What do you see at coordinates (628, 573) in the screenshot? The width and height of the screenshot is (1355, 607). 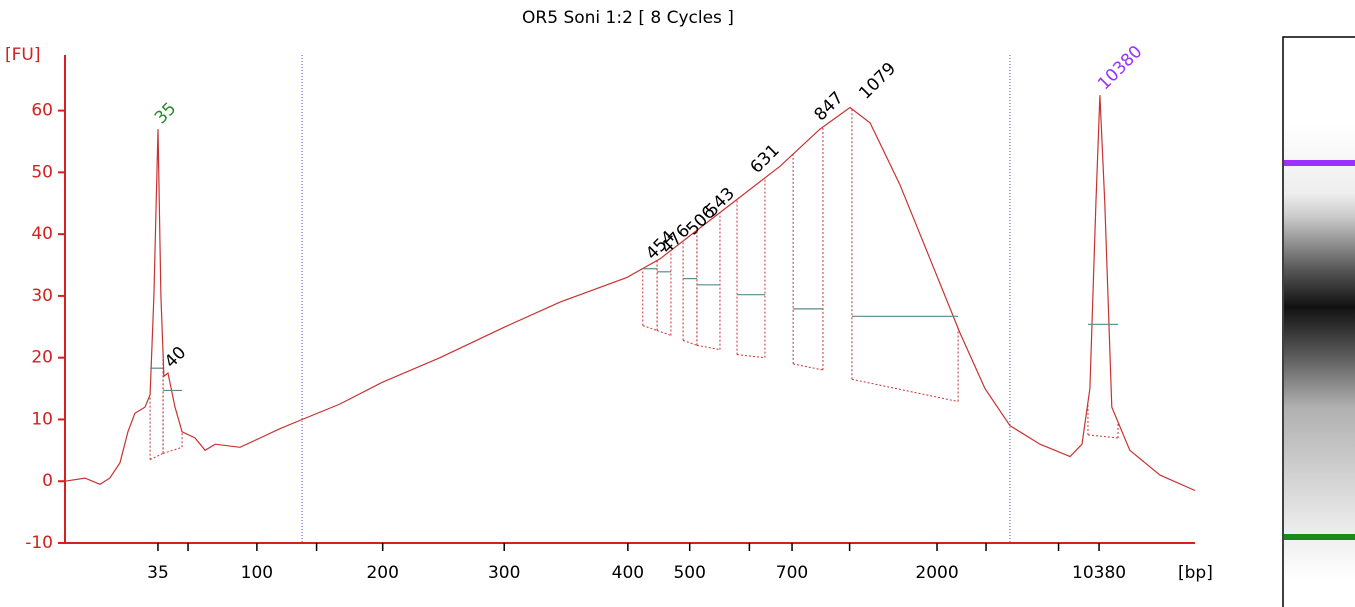 I see `x-tick-label: 400` at bounding box center [628, 573].